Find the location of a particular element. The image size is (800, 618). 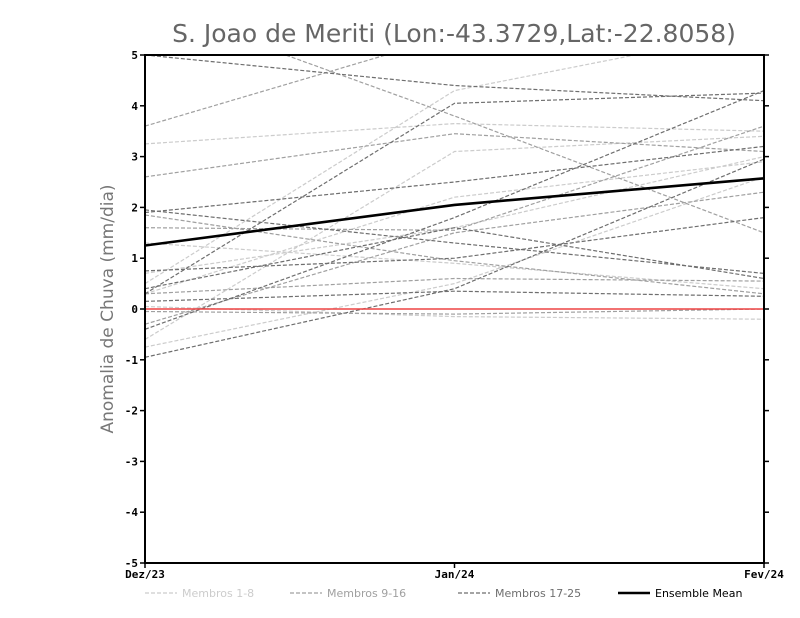

x-axis-ticks: Dez/23 Jan/24 Fev/24 is located at coordinates (454, 572).